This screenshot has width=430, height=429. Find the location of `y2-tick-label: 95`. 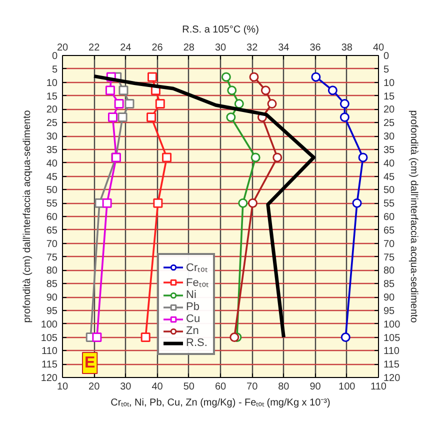

y2-tick-label: 95 is located at coordinates (390, 311).